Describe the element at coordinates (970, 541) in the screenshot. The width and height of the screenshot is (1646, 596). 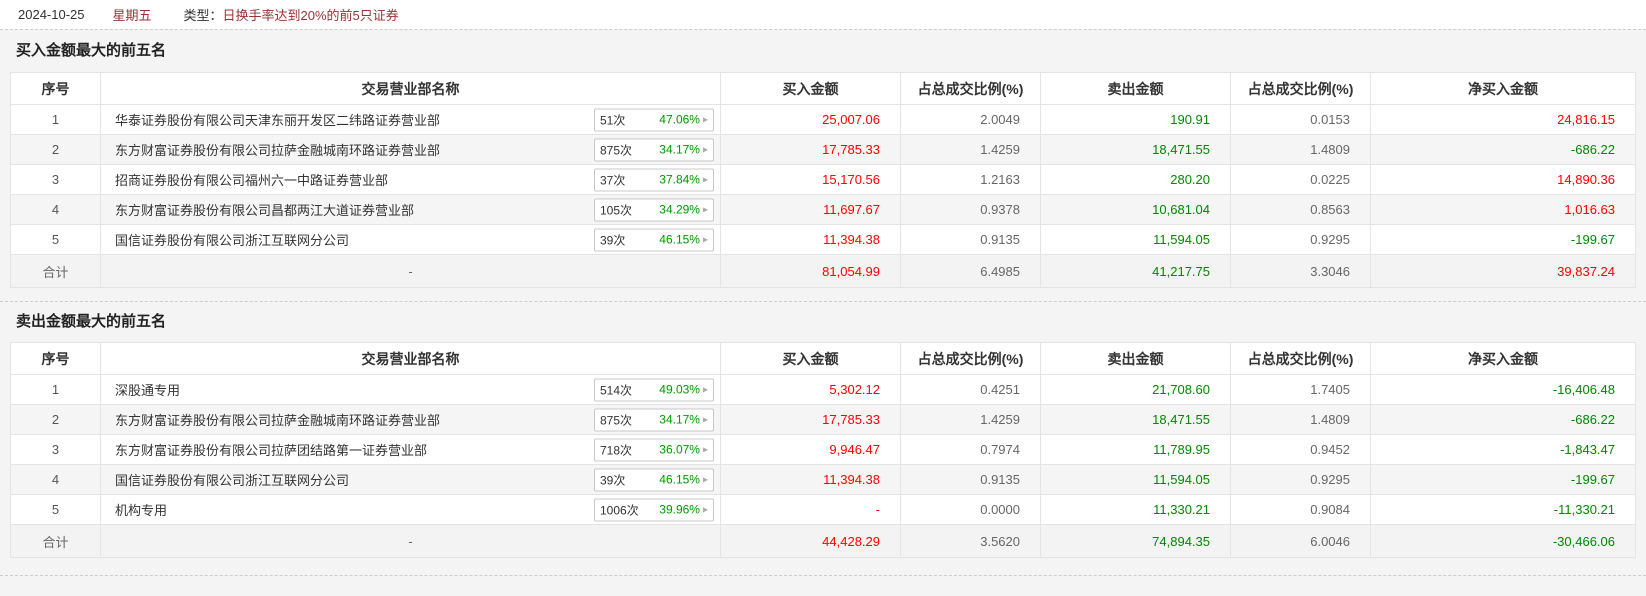
I see `total-buy-ratio: 3.5620` at that location.